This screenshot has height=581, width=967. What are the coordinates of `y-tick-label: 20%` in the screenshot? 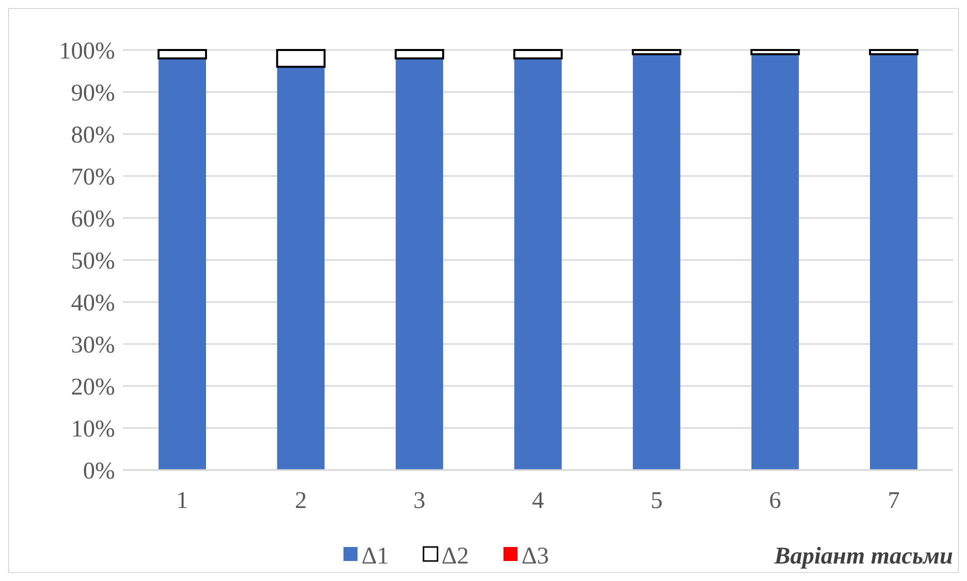 It's located at (93, 387).